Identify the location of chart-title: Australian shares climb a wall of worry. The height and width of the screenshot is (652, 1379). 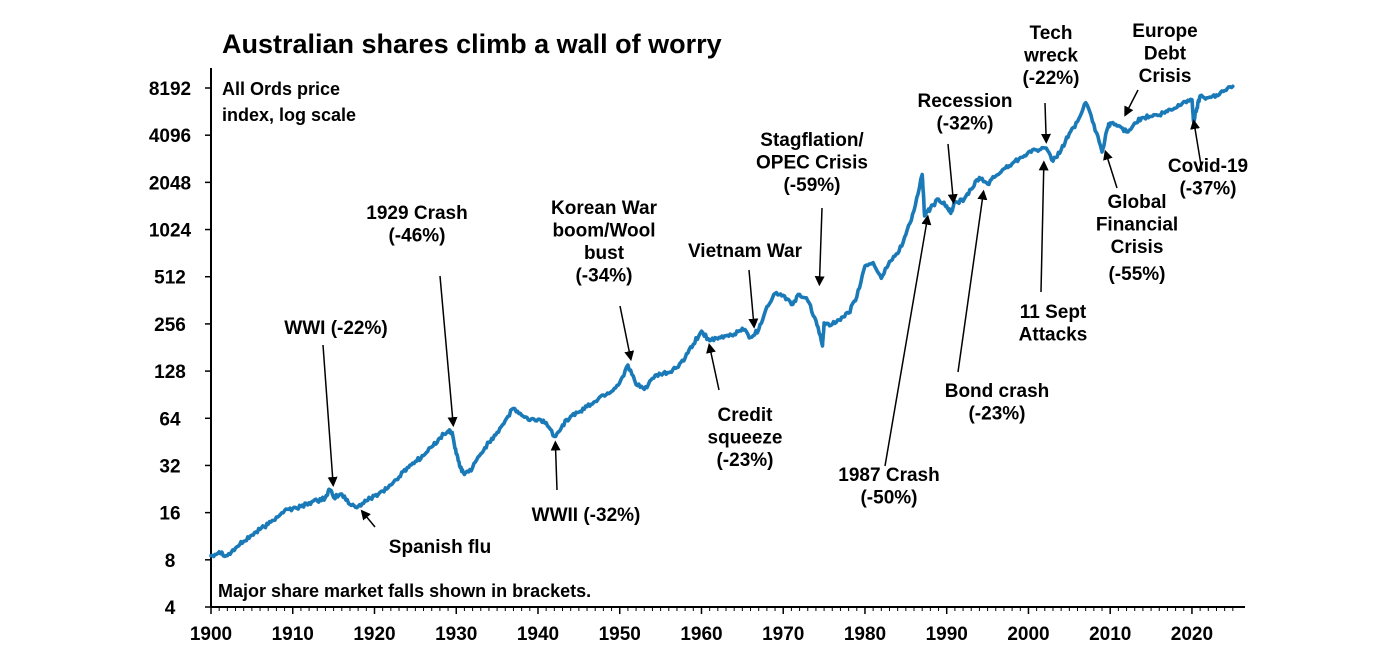
(472, 44).